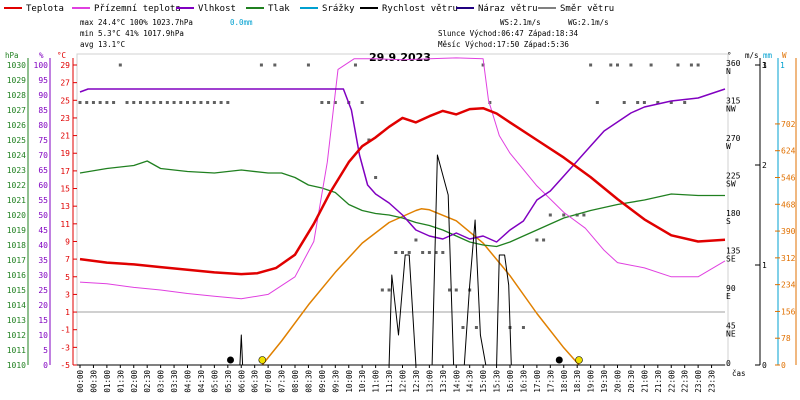 This screenshot has width=800, height=400. I want to click on tick-label-hpa: 1016, so click(16, 275).